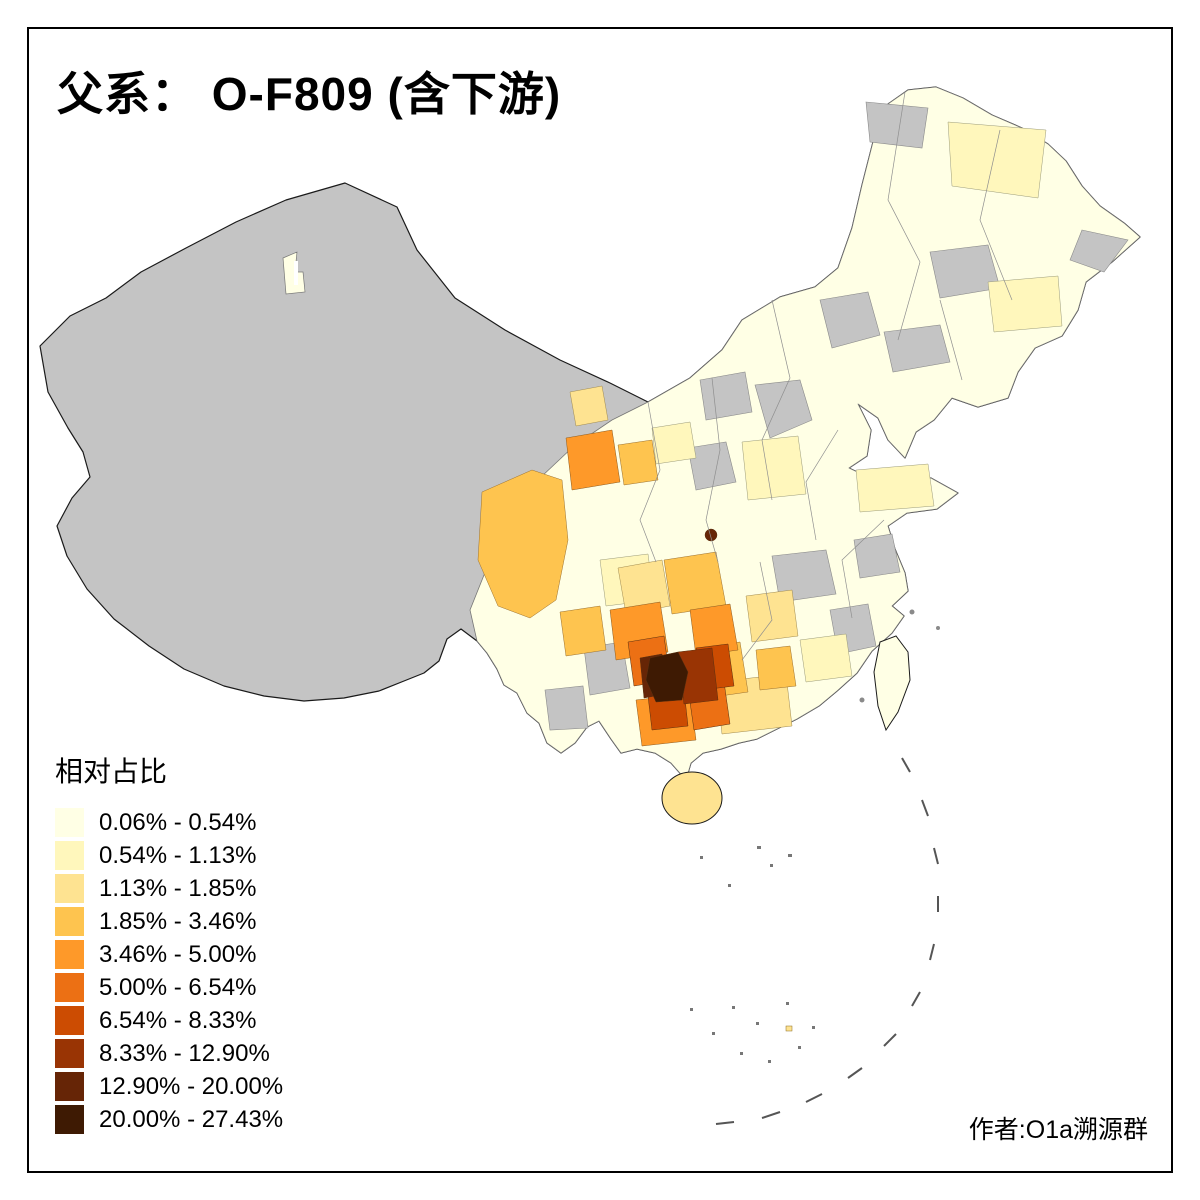  I want to click on legend-item: 20.00% - 27.43%, so click(225, 1119).